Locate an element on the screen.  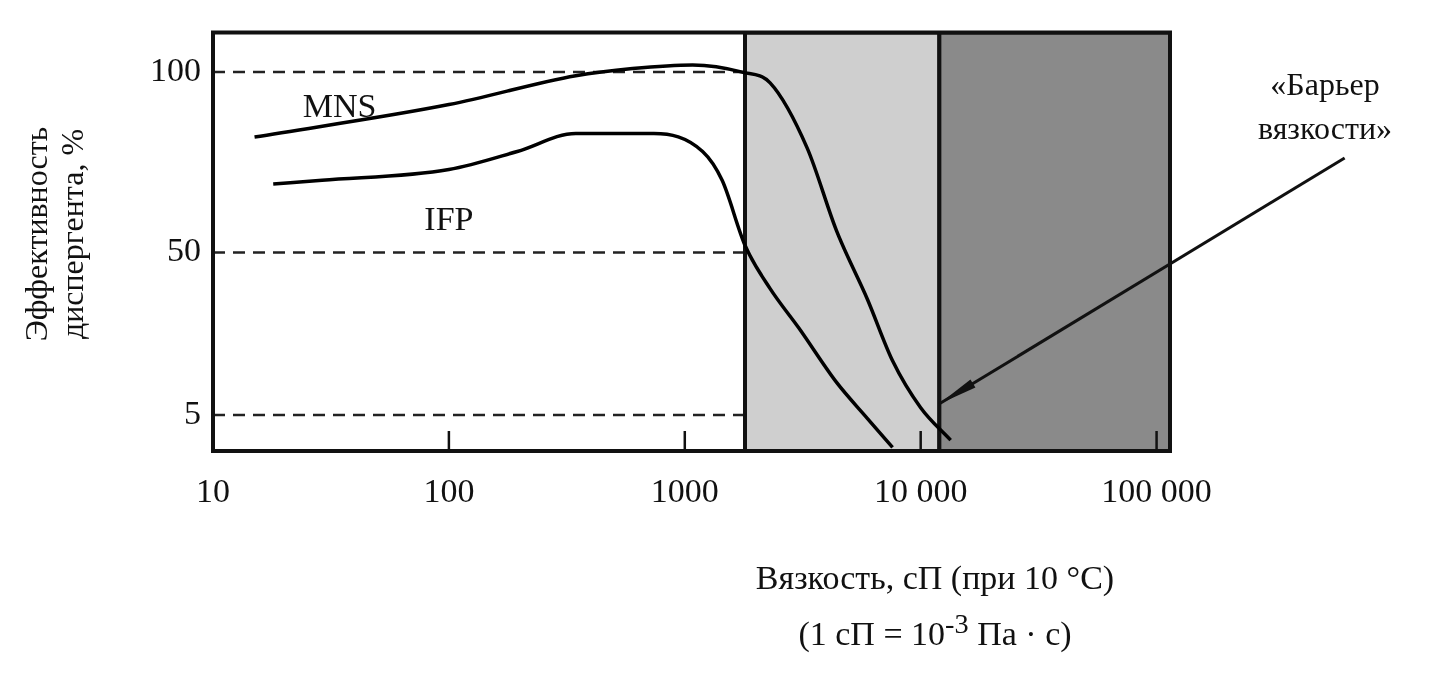
y-tick-label: 100 is located at coordinates (175, 70).